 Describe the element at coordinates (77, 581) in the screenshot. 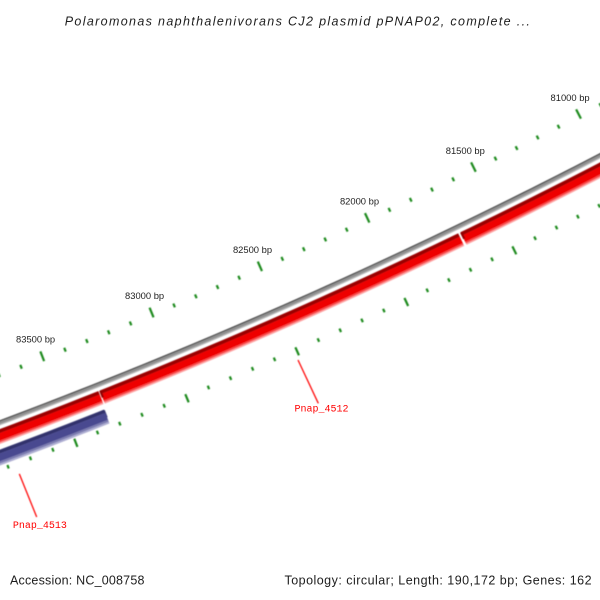

I see `svg-text: Accession: NC_008758` at that location.